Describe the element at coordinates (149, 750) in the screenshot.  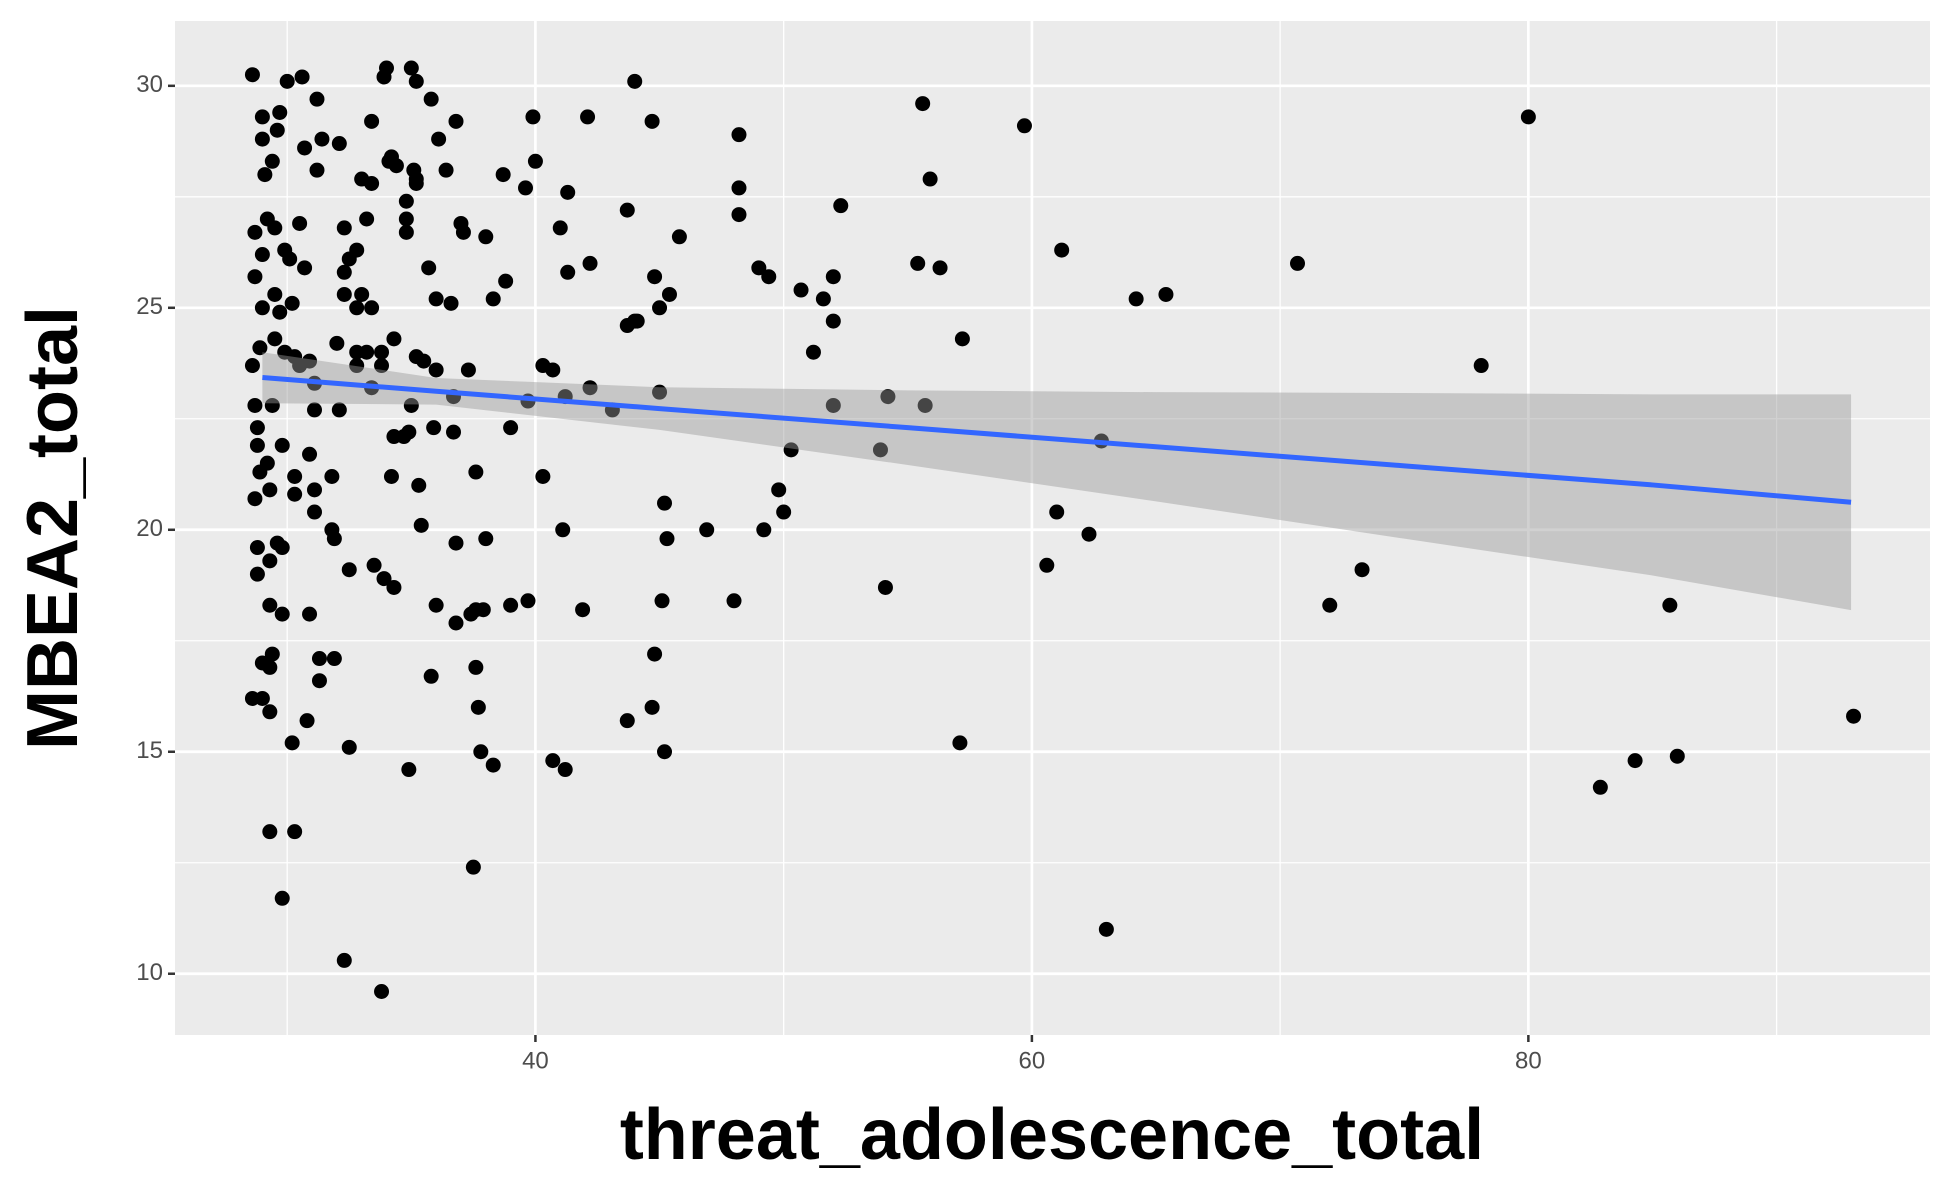
I see `y-tick-label: 15` at that location.